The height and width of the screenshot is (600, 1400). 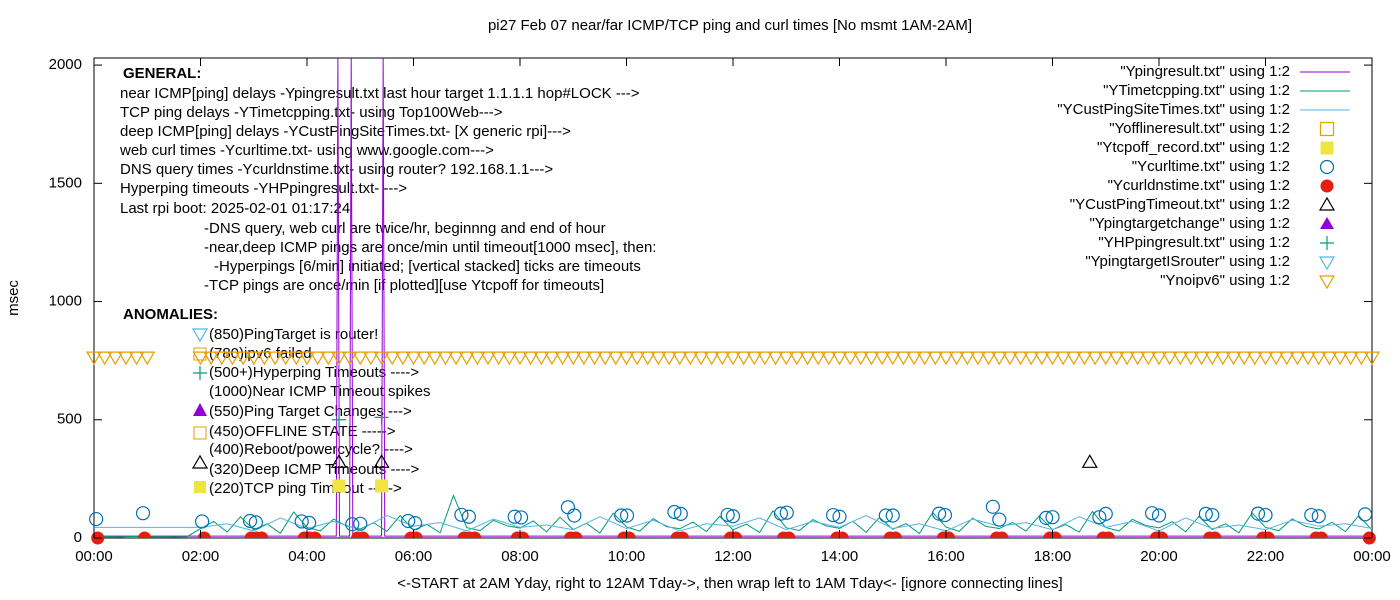 I want to click on legend-label: "Ytcpoff_record.txt" using 1:2, so click(x=1193, y=147).